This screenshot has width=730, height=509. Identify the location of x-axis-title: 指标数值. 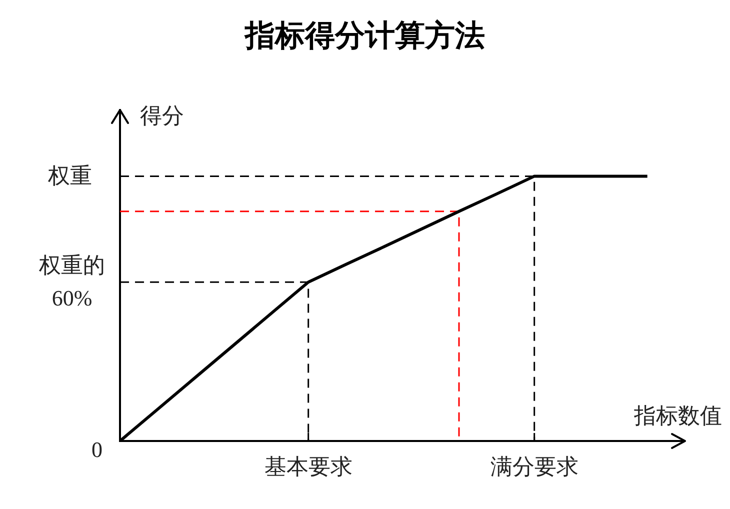
(677, 415).